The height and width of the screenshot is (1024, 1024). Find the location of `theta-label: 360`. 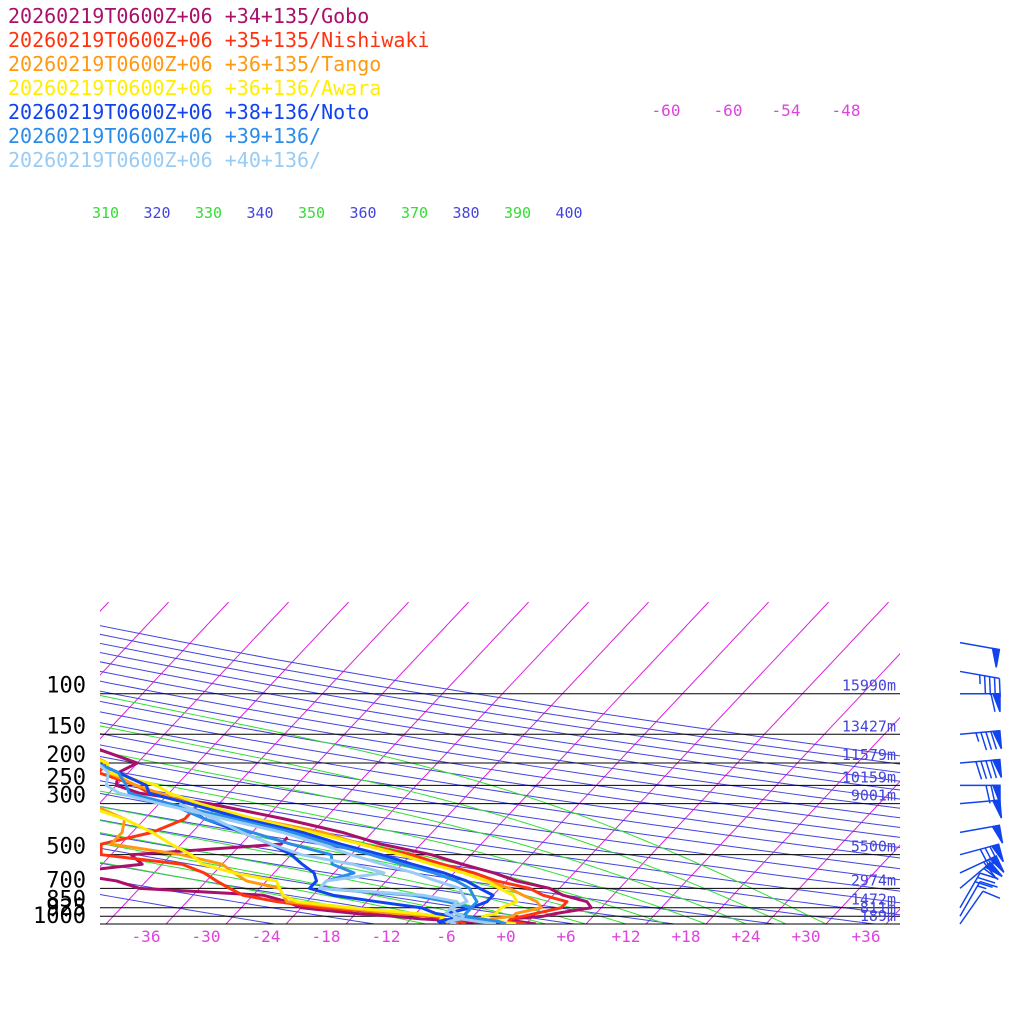

theta-label: 360 is located at coordinates (363, 213).